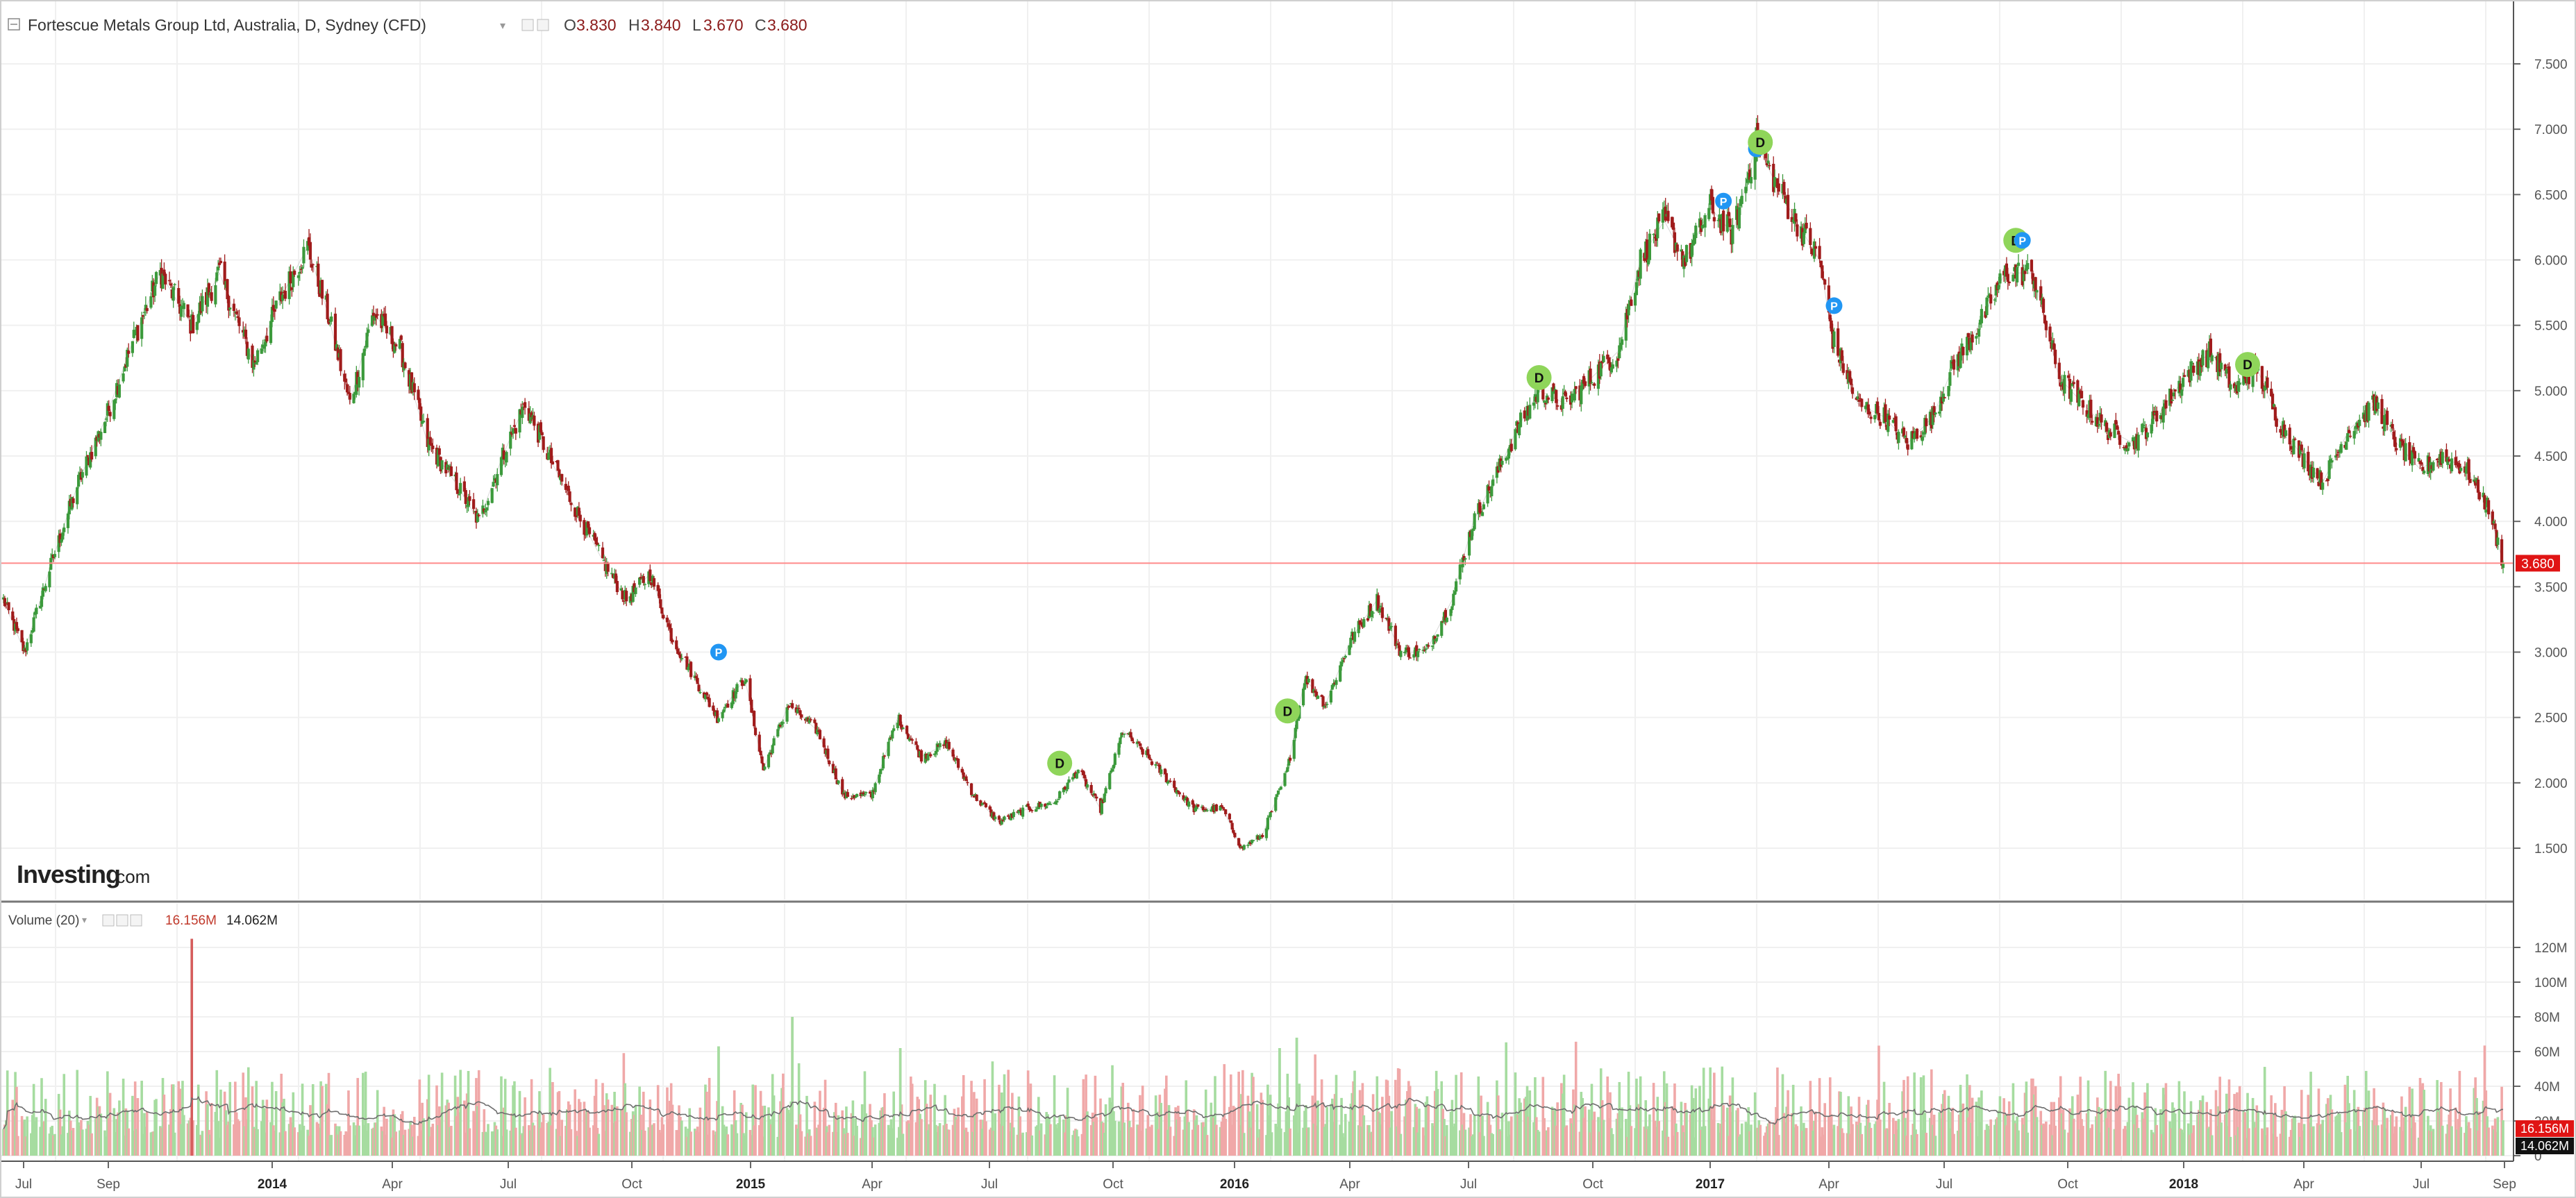  Describe the element at coordinates (2541, 1052) in the screenshot. I see `volume-axis: 120M100M80M60M40M20M0` at that location.